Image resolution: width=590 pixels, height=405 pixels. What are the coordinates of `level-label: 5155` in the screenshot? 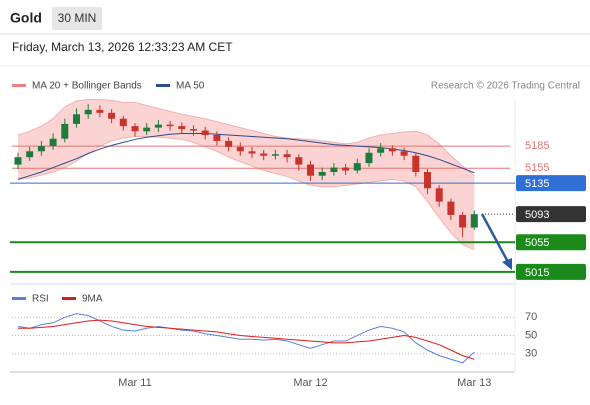 It's located at (537, 168).